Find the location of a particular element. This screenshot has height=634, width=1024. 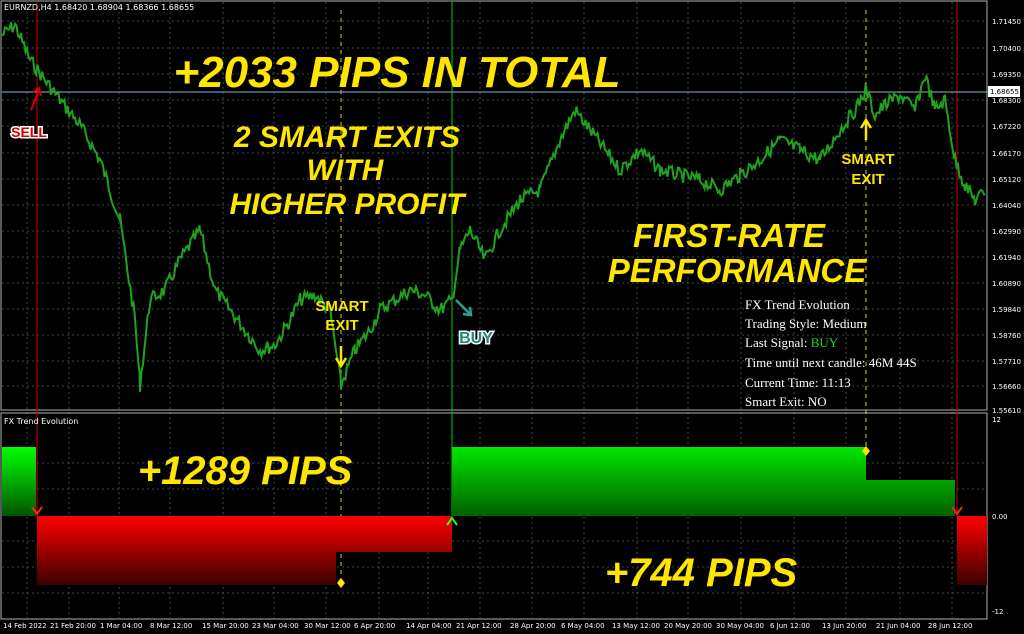

info-last-signal: Last Signal: BUY is located at coordinates (791, 343).